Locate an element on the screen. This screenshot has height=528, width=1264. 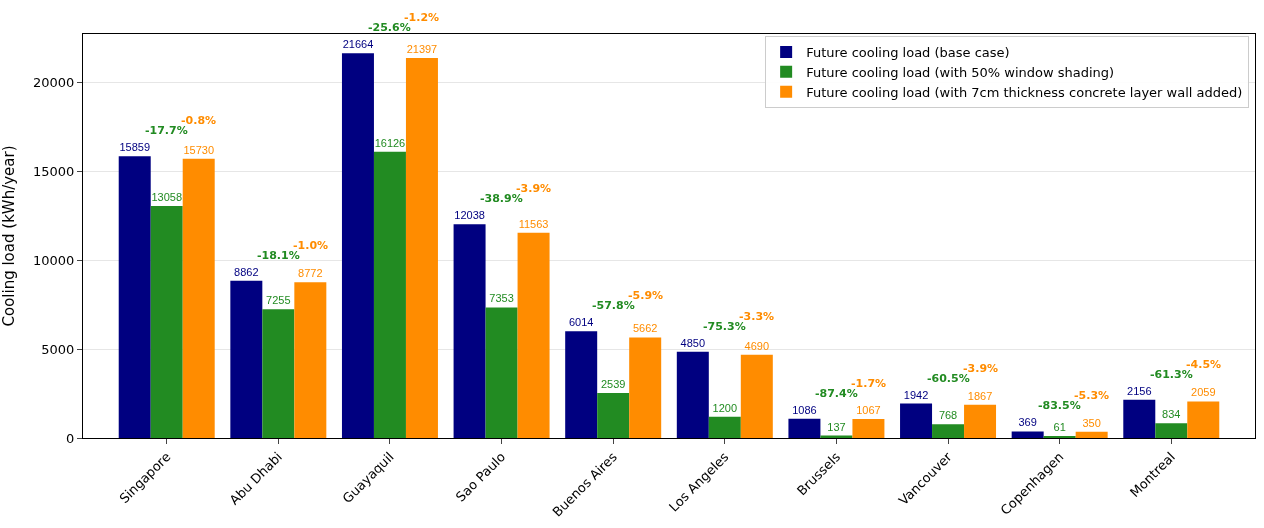
data-label: 4850 is located at coordinates (693, 342).